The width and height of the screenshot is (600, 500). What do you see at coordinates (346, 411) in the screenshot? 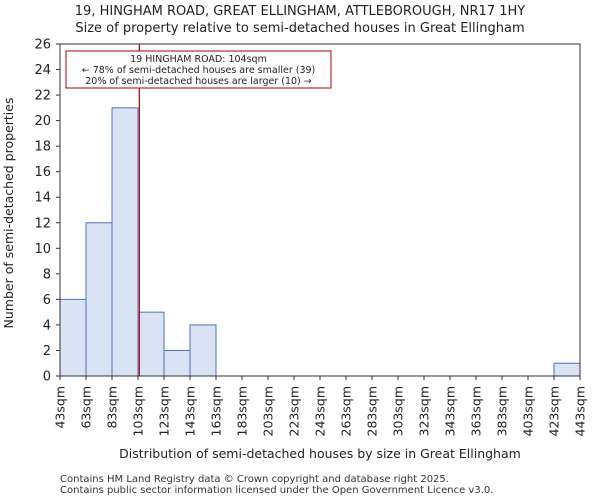
I see `x-tick-label: 263sqm` at bounding box center [346, 411].